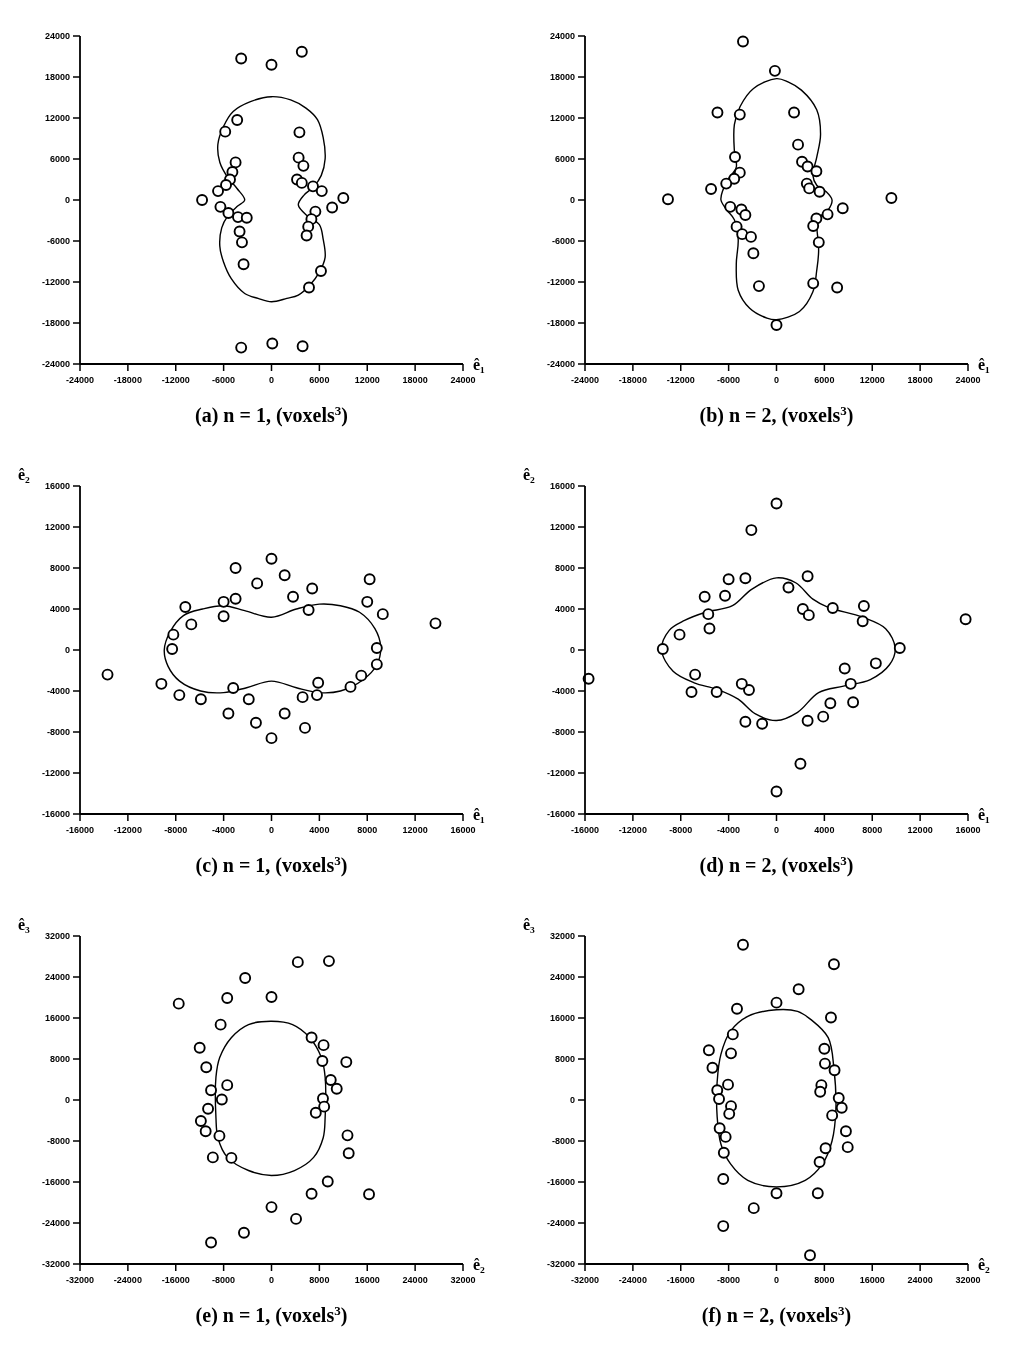 This screenshot has height=1361, width=1021. I want to click on y-tick-label: -16000, so click(560, 1181).